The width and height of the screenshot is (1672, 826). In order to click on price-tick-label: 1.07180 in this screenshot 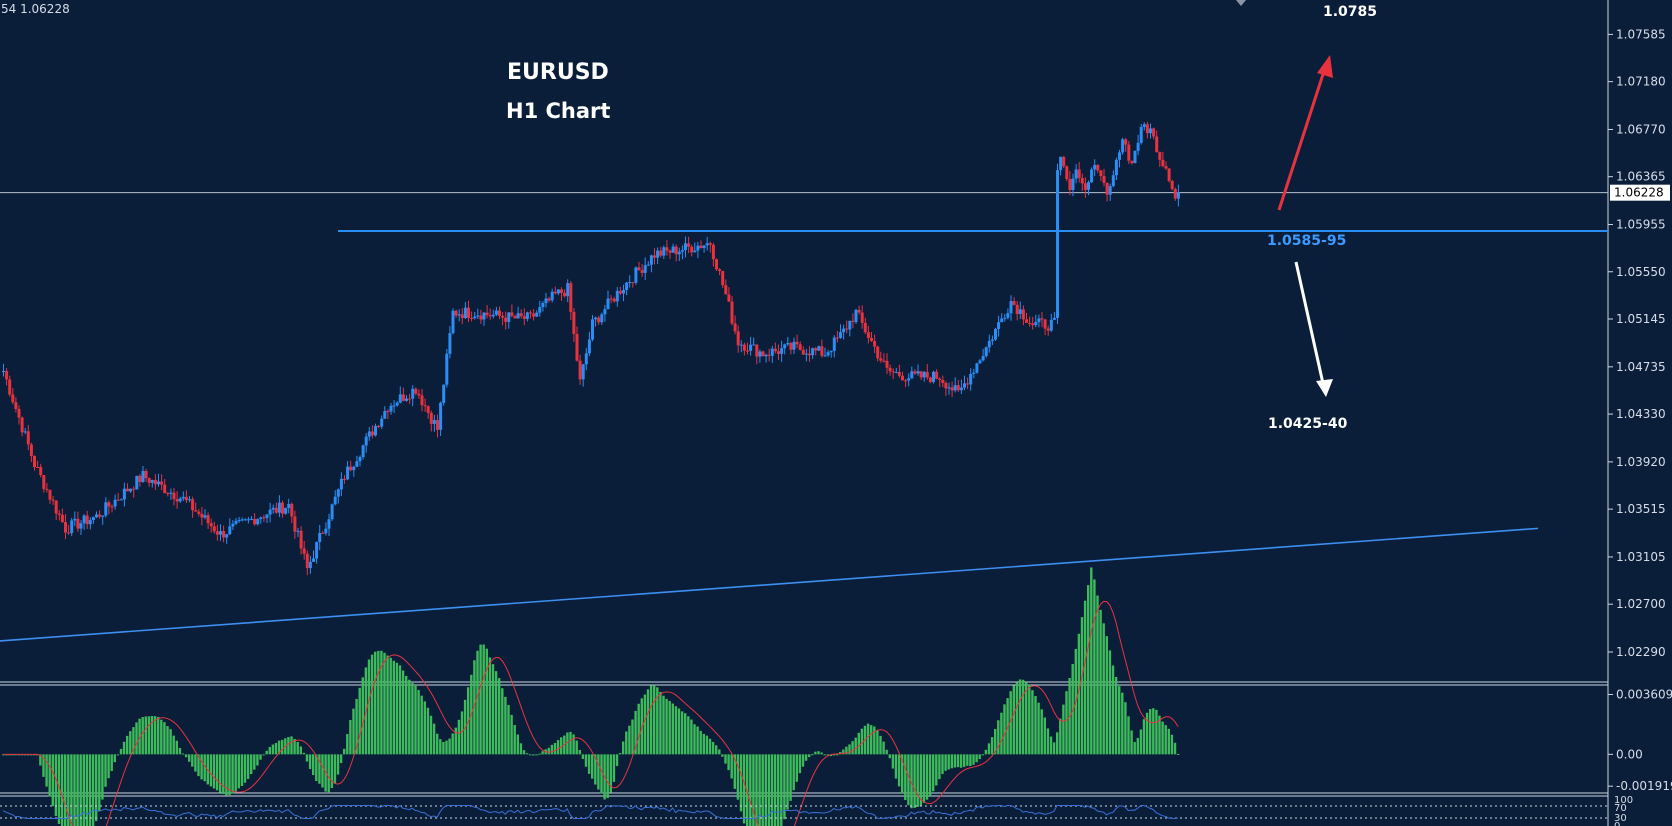, I will do `click(1641, 82)`.